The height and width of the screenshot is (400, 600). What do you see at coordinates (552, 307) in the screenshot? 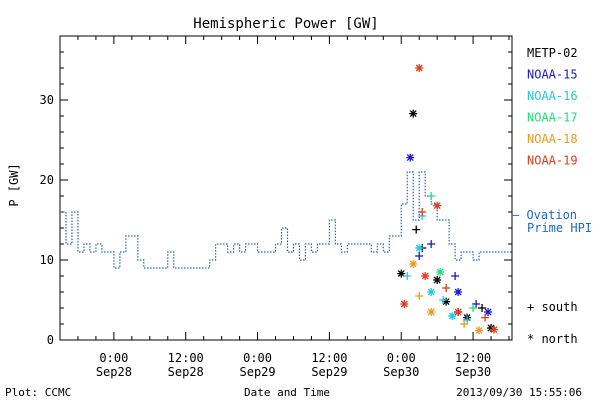
I see `legend-south: + south` at bounding box center [552, 307].